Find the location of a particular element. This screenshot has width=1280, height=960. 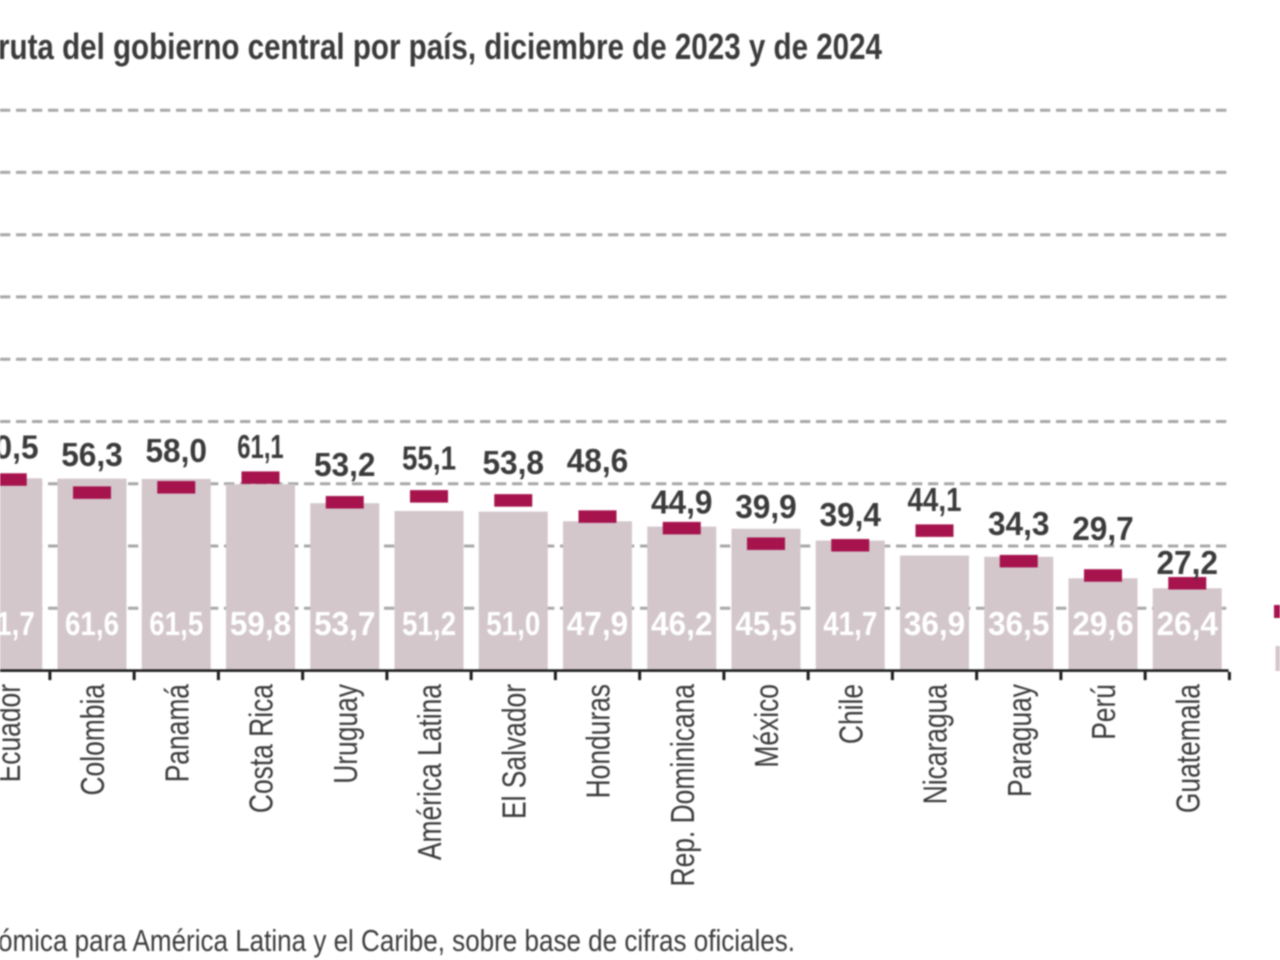

svg-text: Perú is located at coordinates (1103, 712).